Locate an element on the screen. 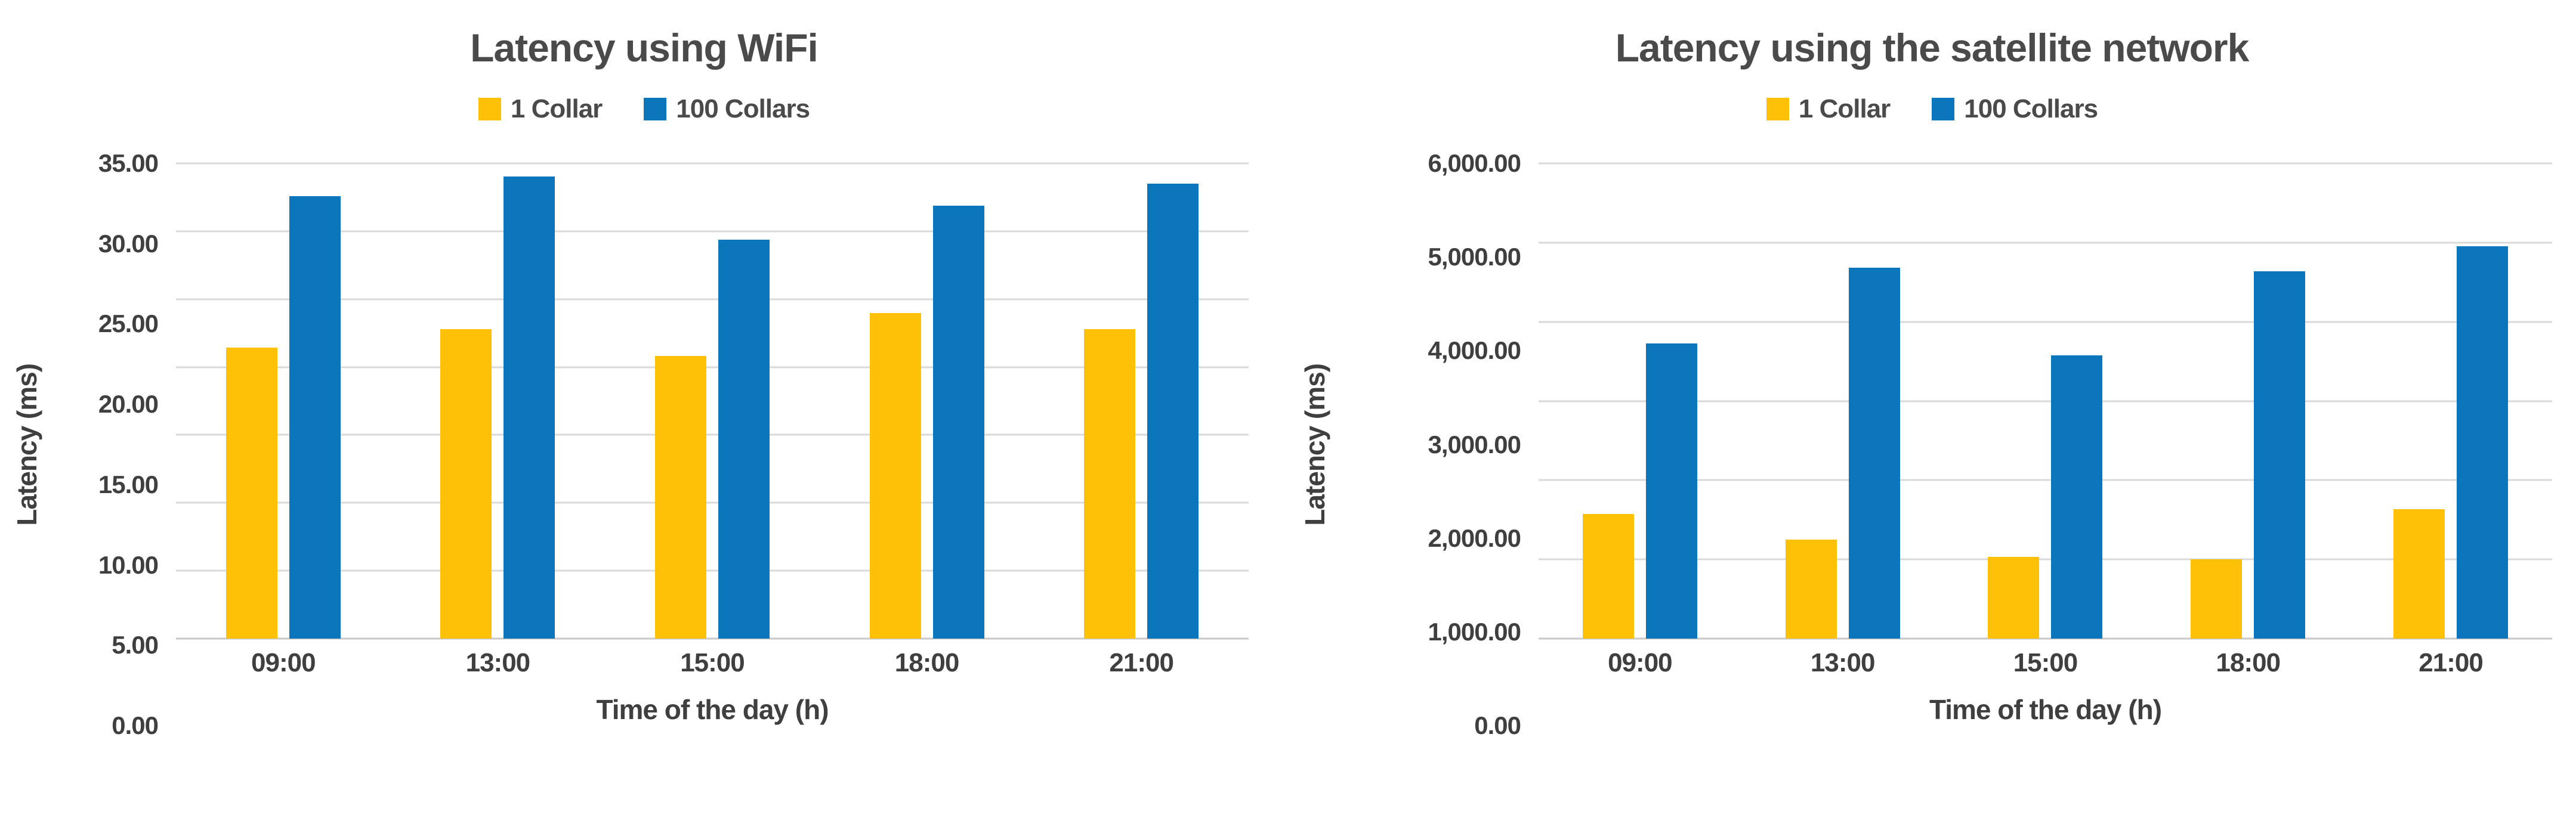 Image resolution: width=2576 pixels, height=827 pixels. y-tick-label: 15.00 is located at coordinates (128, 484).